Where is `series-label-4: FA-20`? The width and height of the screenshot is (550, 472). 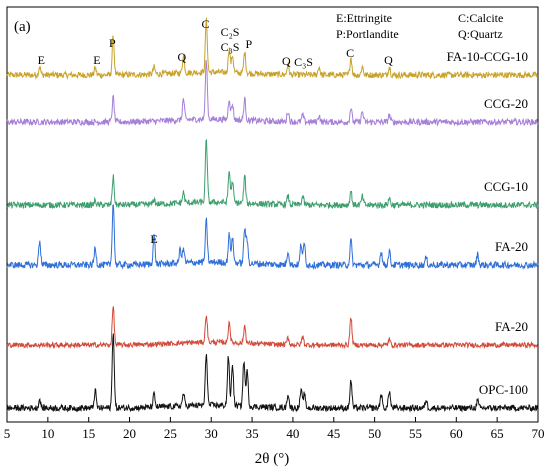
series-label-4: FA-20 is located at coordinates (511, 326).